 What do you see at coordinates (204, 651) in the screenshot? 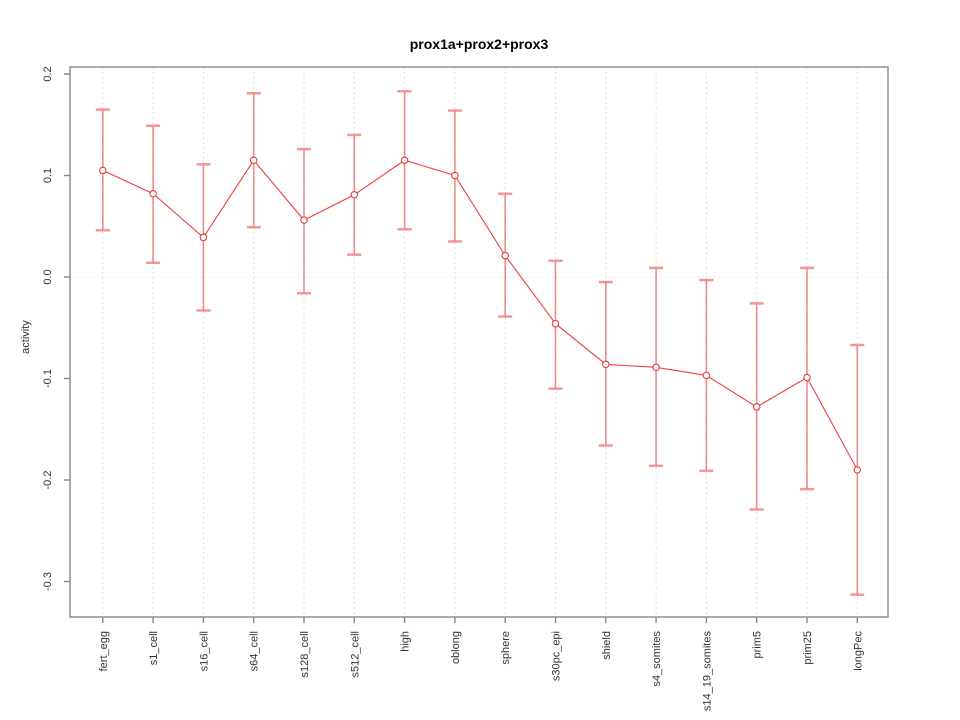
I see `x-tick-label: s16_cell` at bounding box center [204, 651].